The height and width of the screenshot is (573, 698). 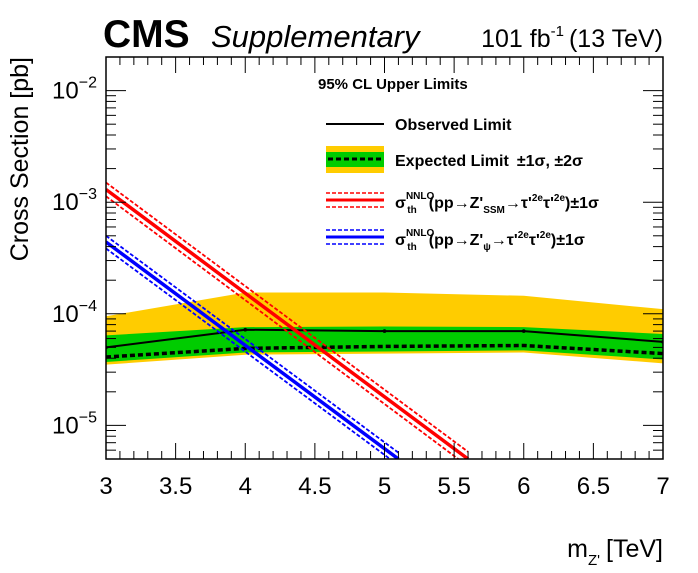 I want to click on ssm-boson-sub: SSM, so click(x=494, y=210).